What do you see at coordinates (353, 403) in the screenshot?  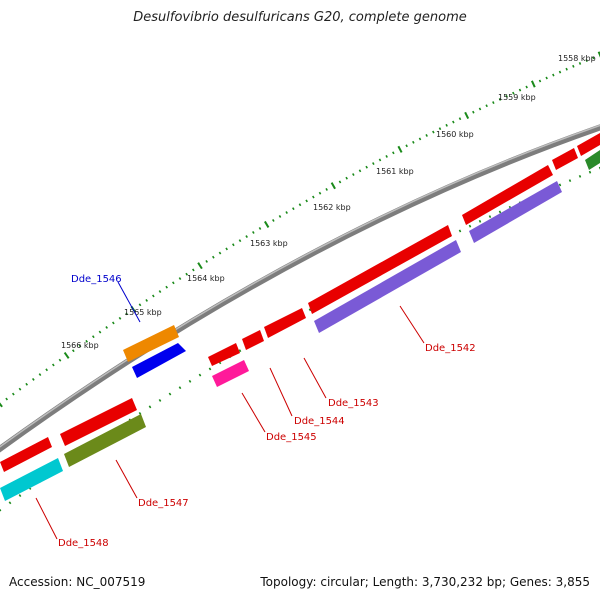 I see `gene-label-dde-1543: Dde_1543` at bounding box center [353, 403].